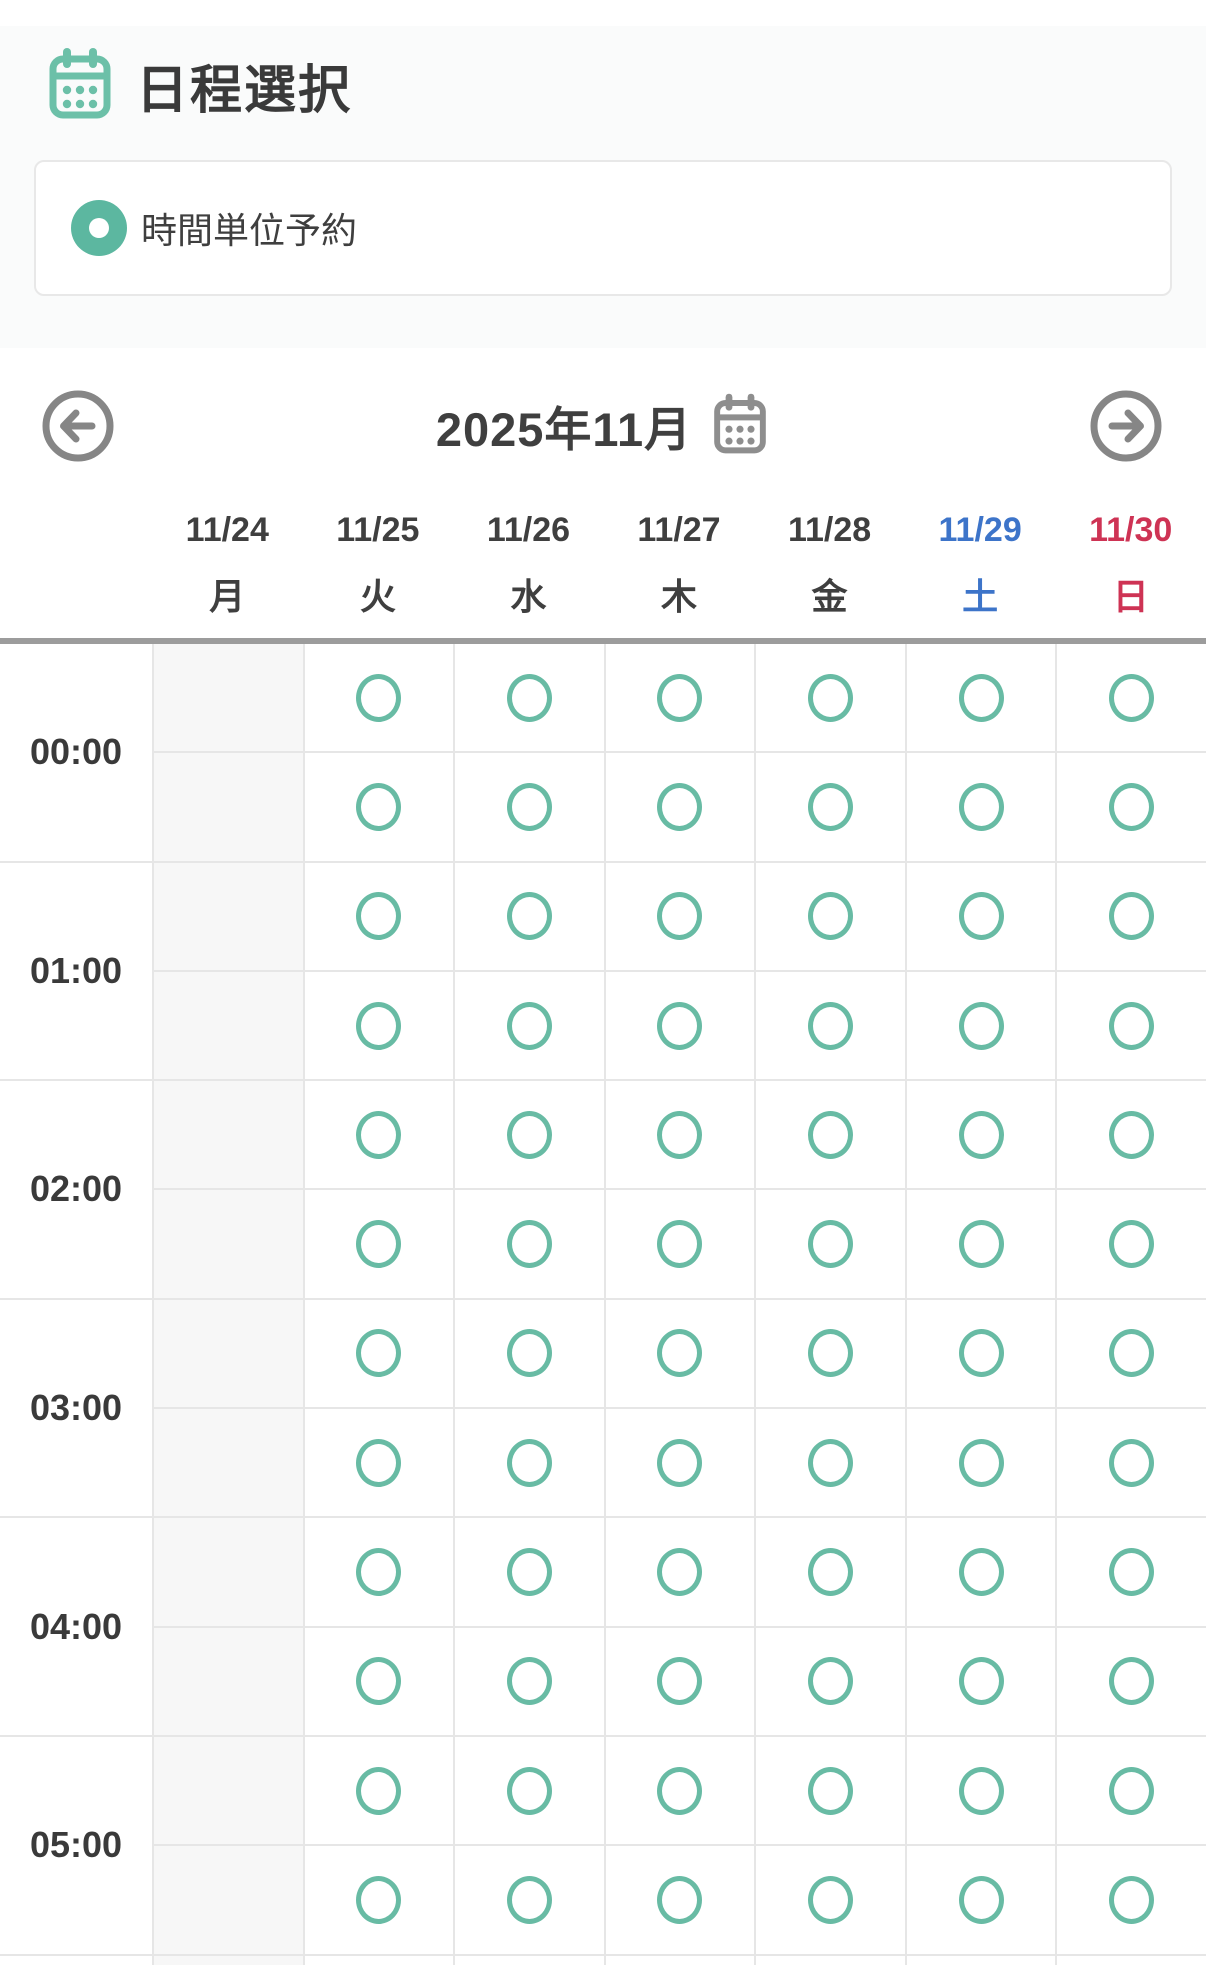  Describe the element at coordinates (740, 425) in the screenshot. I see `date-picker-icon` at that location.